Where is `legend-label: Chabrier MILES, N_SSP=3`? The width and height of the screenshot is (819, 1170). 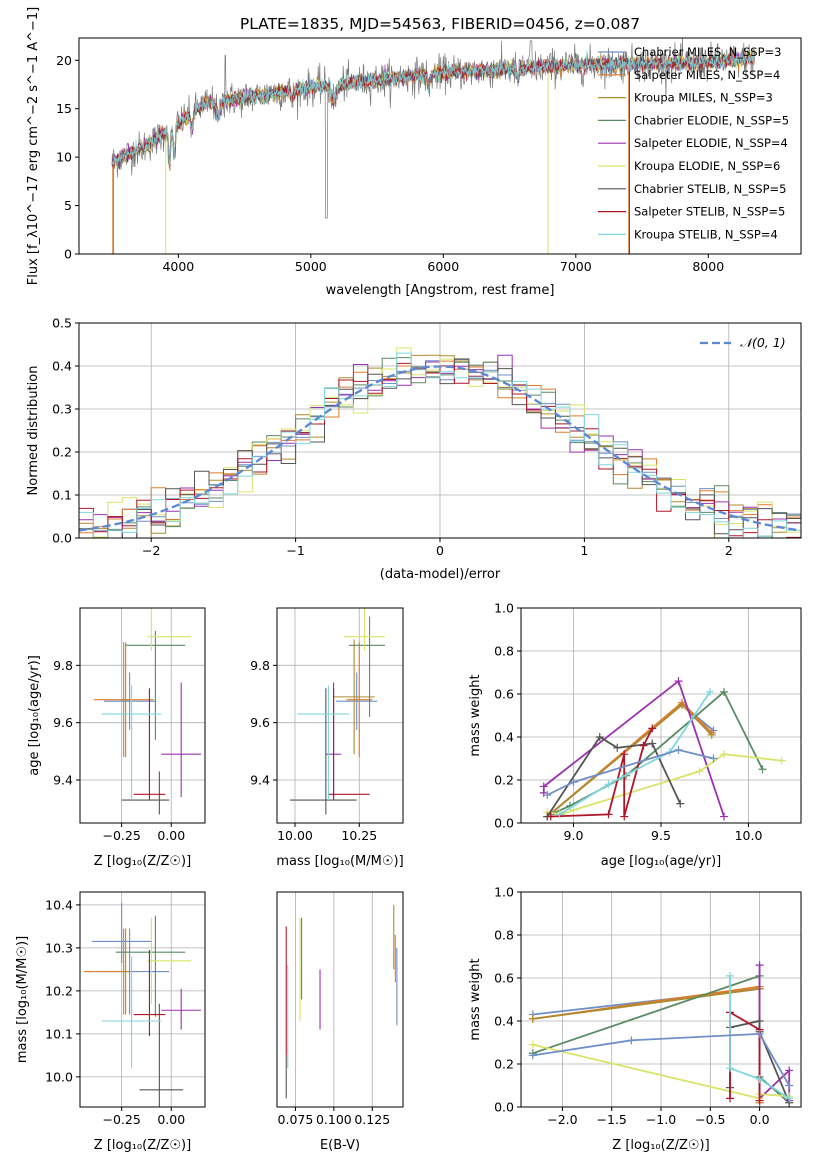
legend-label: Chabrier MILES, N_SSP=3 is located at coordinates (707, 52).